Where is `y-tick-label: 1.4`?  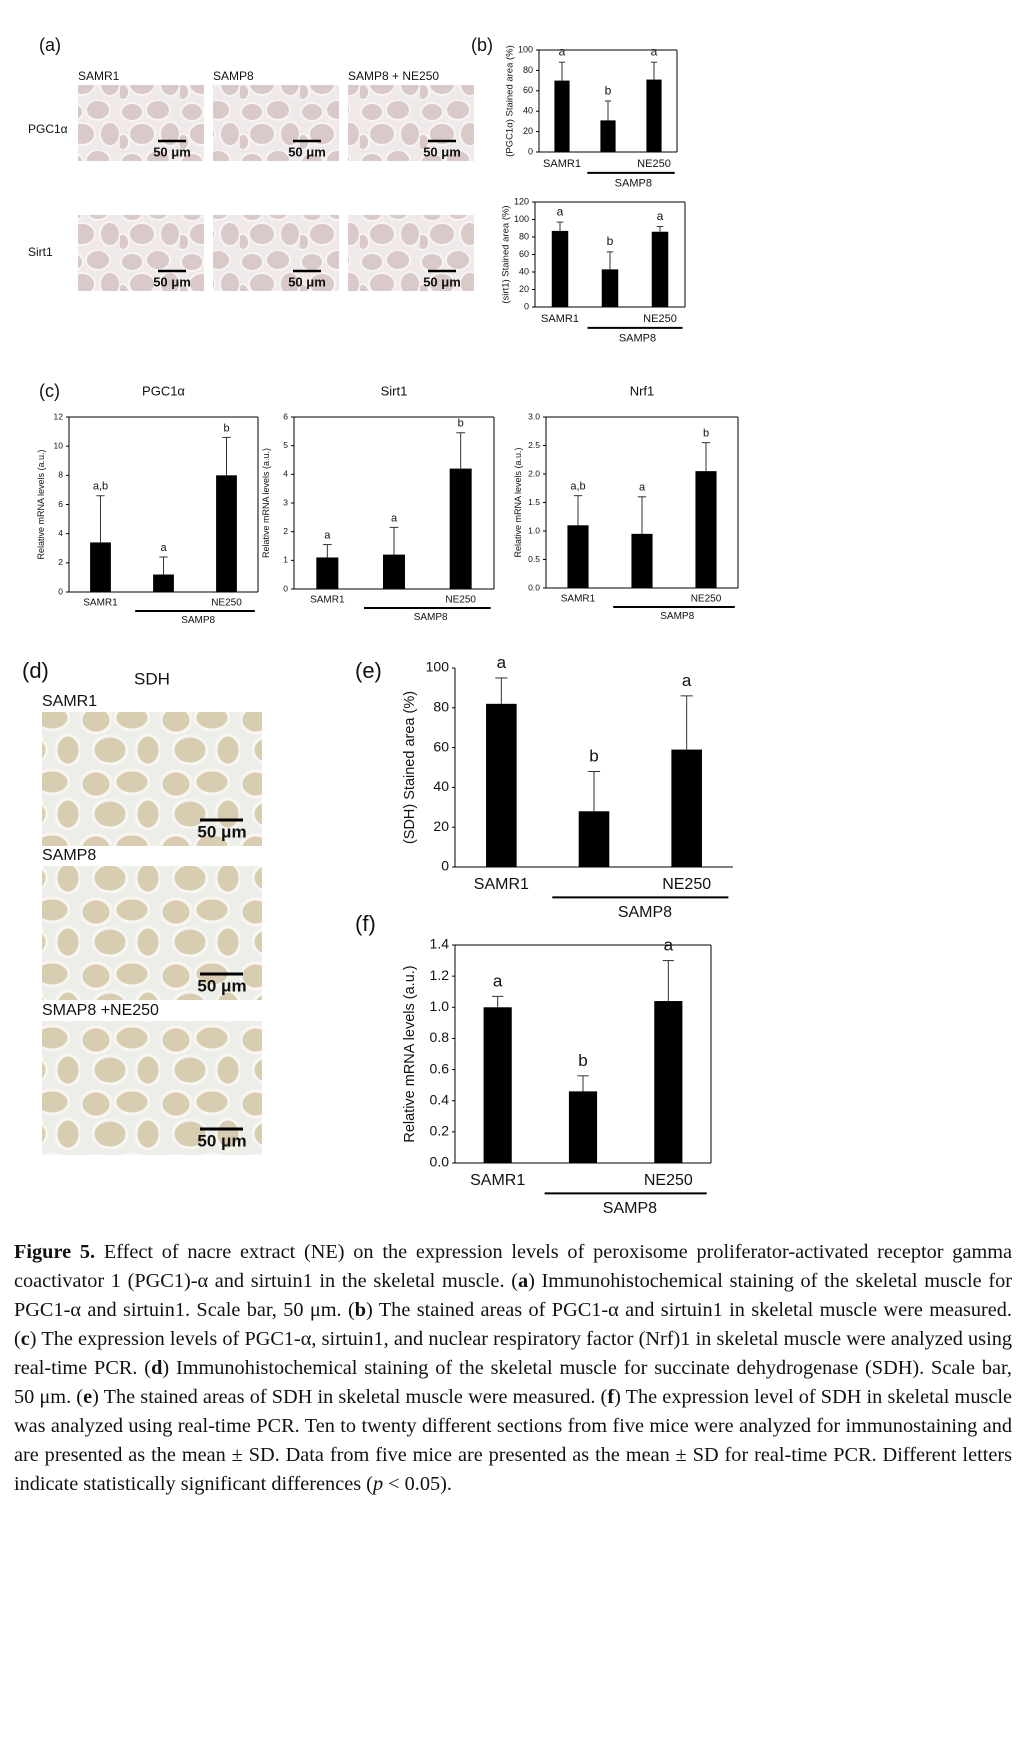
y-tick-label: 1.4 is located at coordinates (440, 944).